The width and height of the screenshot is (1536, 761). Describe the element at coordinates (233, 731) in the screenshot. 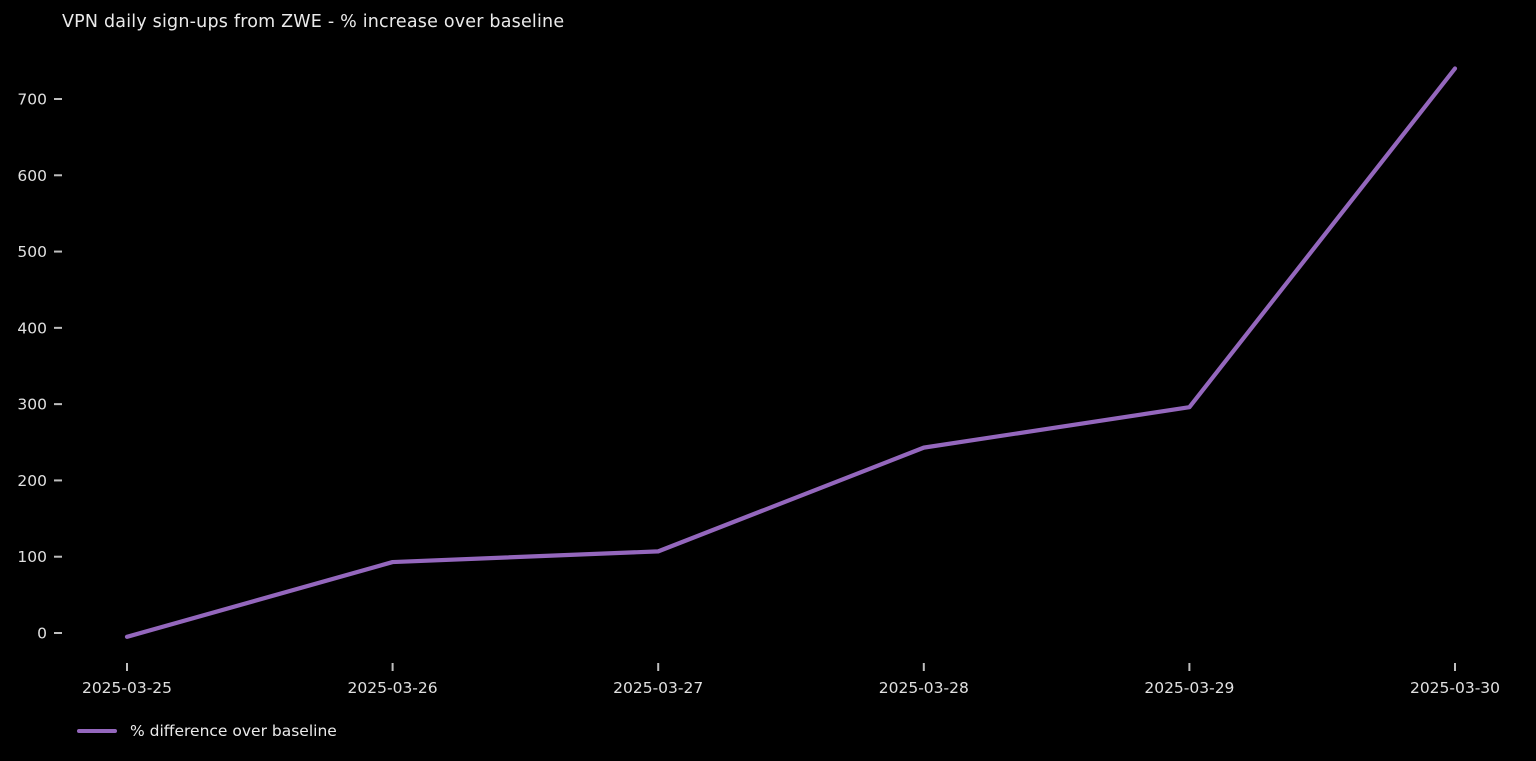

I see `legend-label: % difference over baseline` at that location.